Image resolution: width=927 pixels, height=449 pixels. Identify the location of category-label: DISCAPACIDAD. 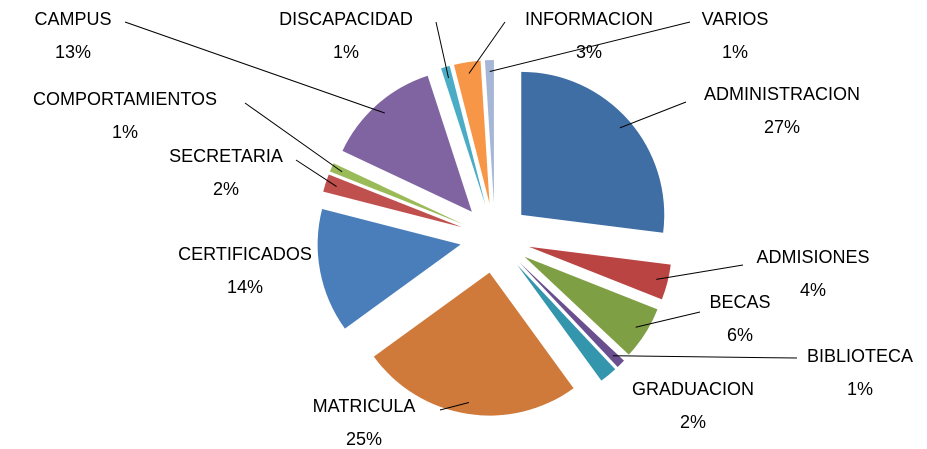
(346, 19).